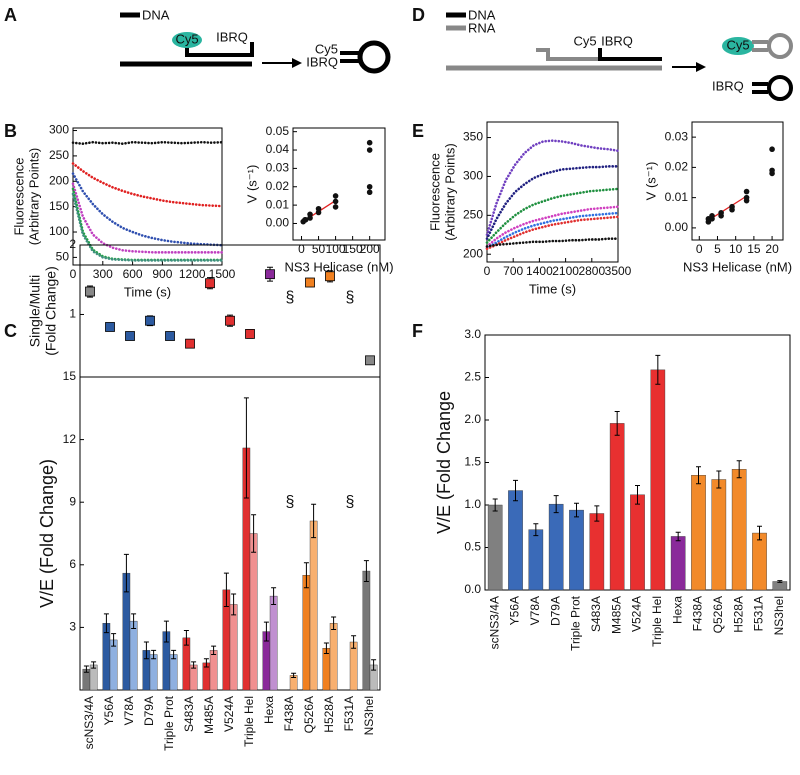  I want to click on y-tick-label: 0.03, so click(278, 168).